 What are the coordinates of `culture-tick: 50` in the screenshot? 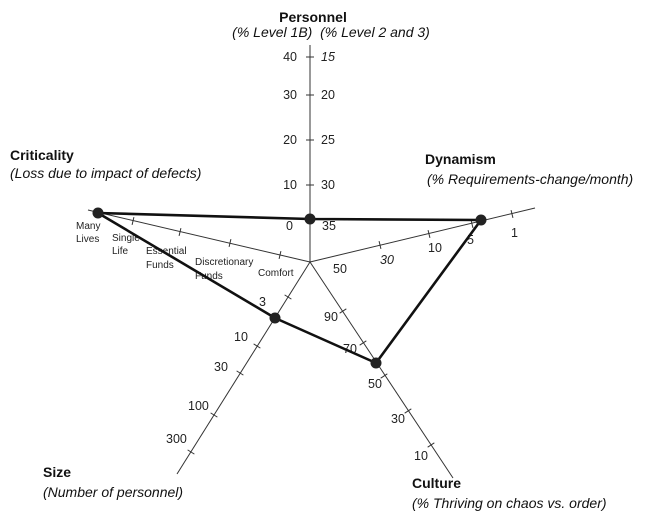 It's located at (375, 384).